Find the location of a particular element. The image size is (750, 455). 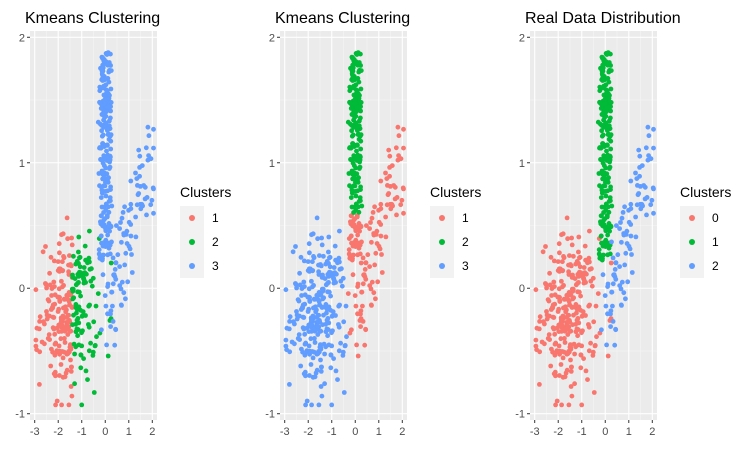

y-tick-label: -1 is located at coordinates (20, 415).